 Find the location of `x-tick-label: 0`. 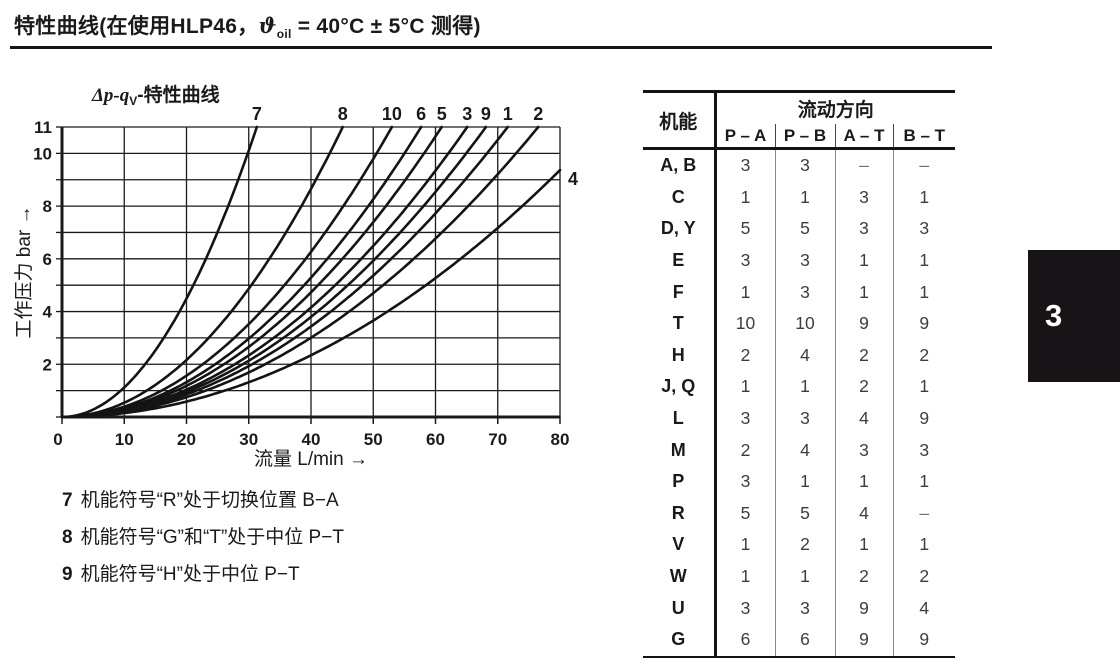

x-tick-label: 0 is located at coordinates (57, 439).